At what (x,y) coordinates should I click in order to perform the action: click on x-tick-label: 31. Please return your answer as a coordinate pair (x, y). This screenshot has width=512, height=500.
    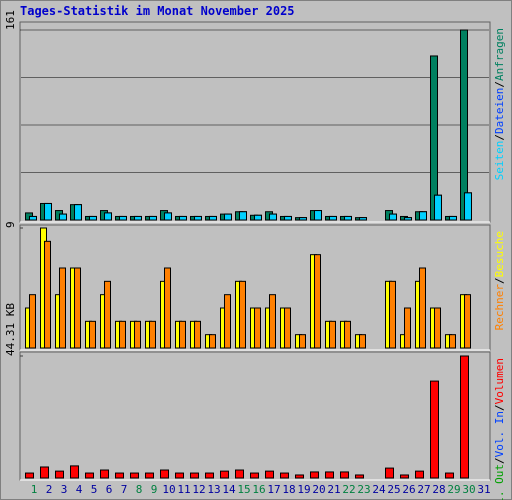
    Looking at the image, I should click on (483, 489).